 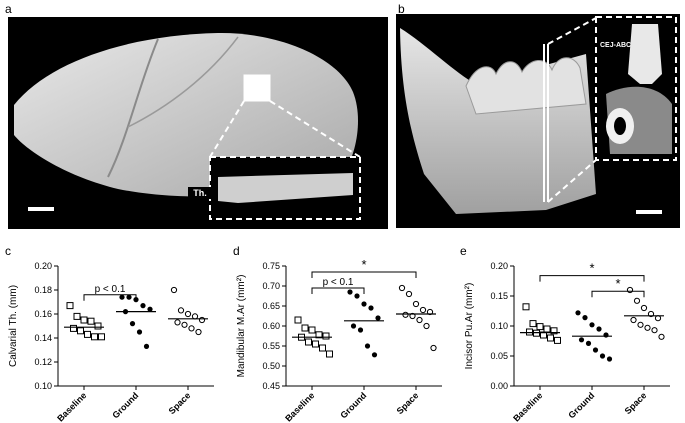 I want to click on y-tick-label: 0.70, so click(x=271, y=286).